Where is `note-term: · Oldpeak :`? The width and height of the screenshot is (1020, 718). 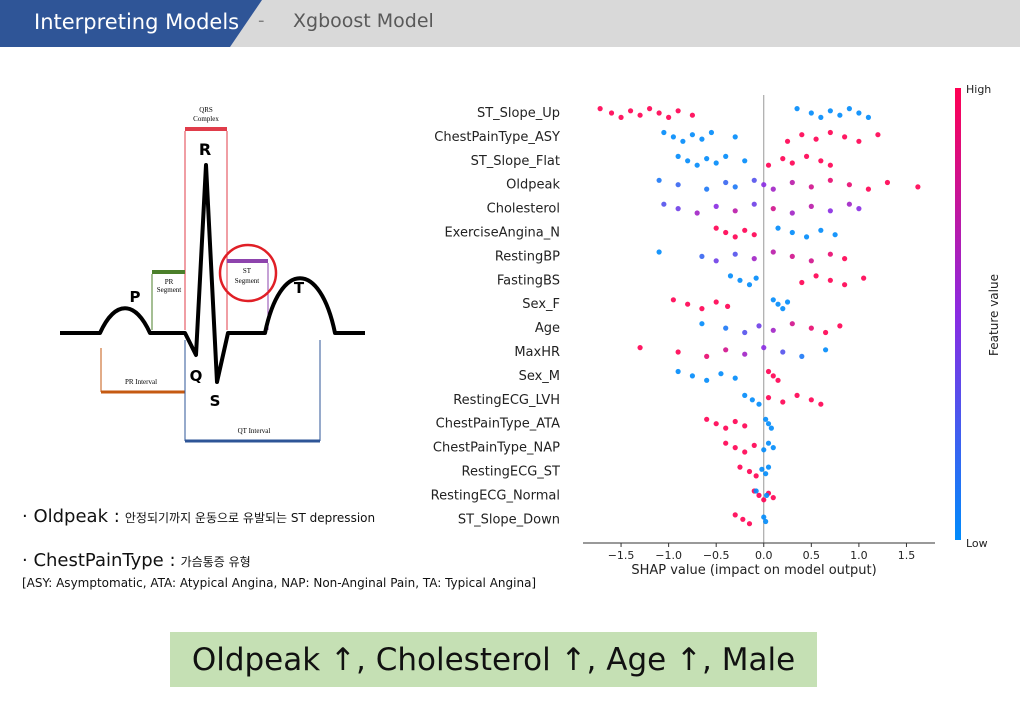
note-term: · Oldpeak : is located at coordinates (71, 516).